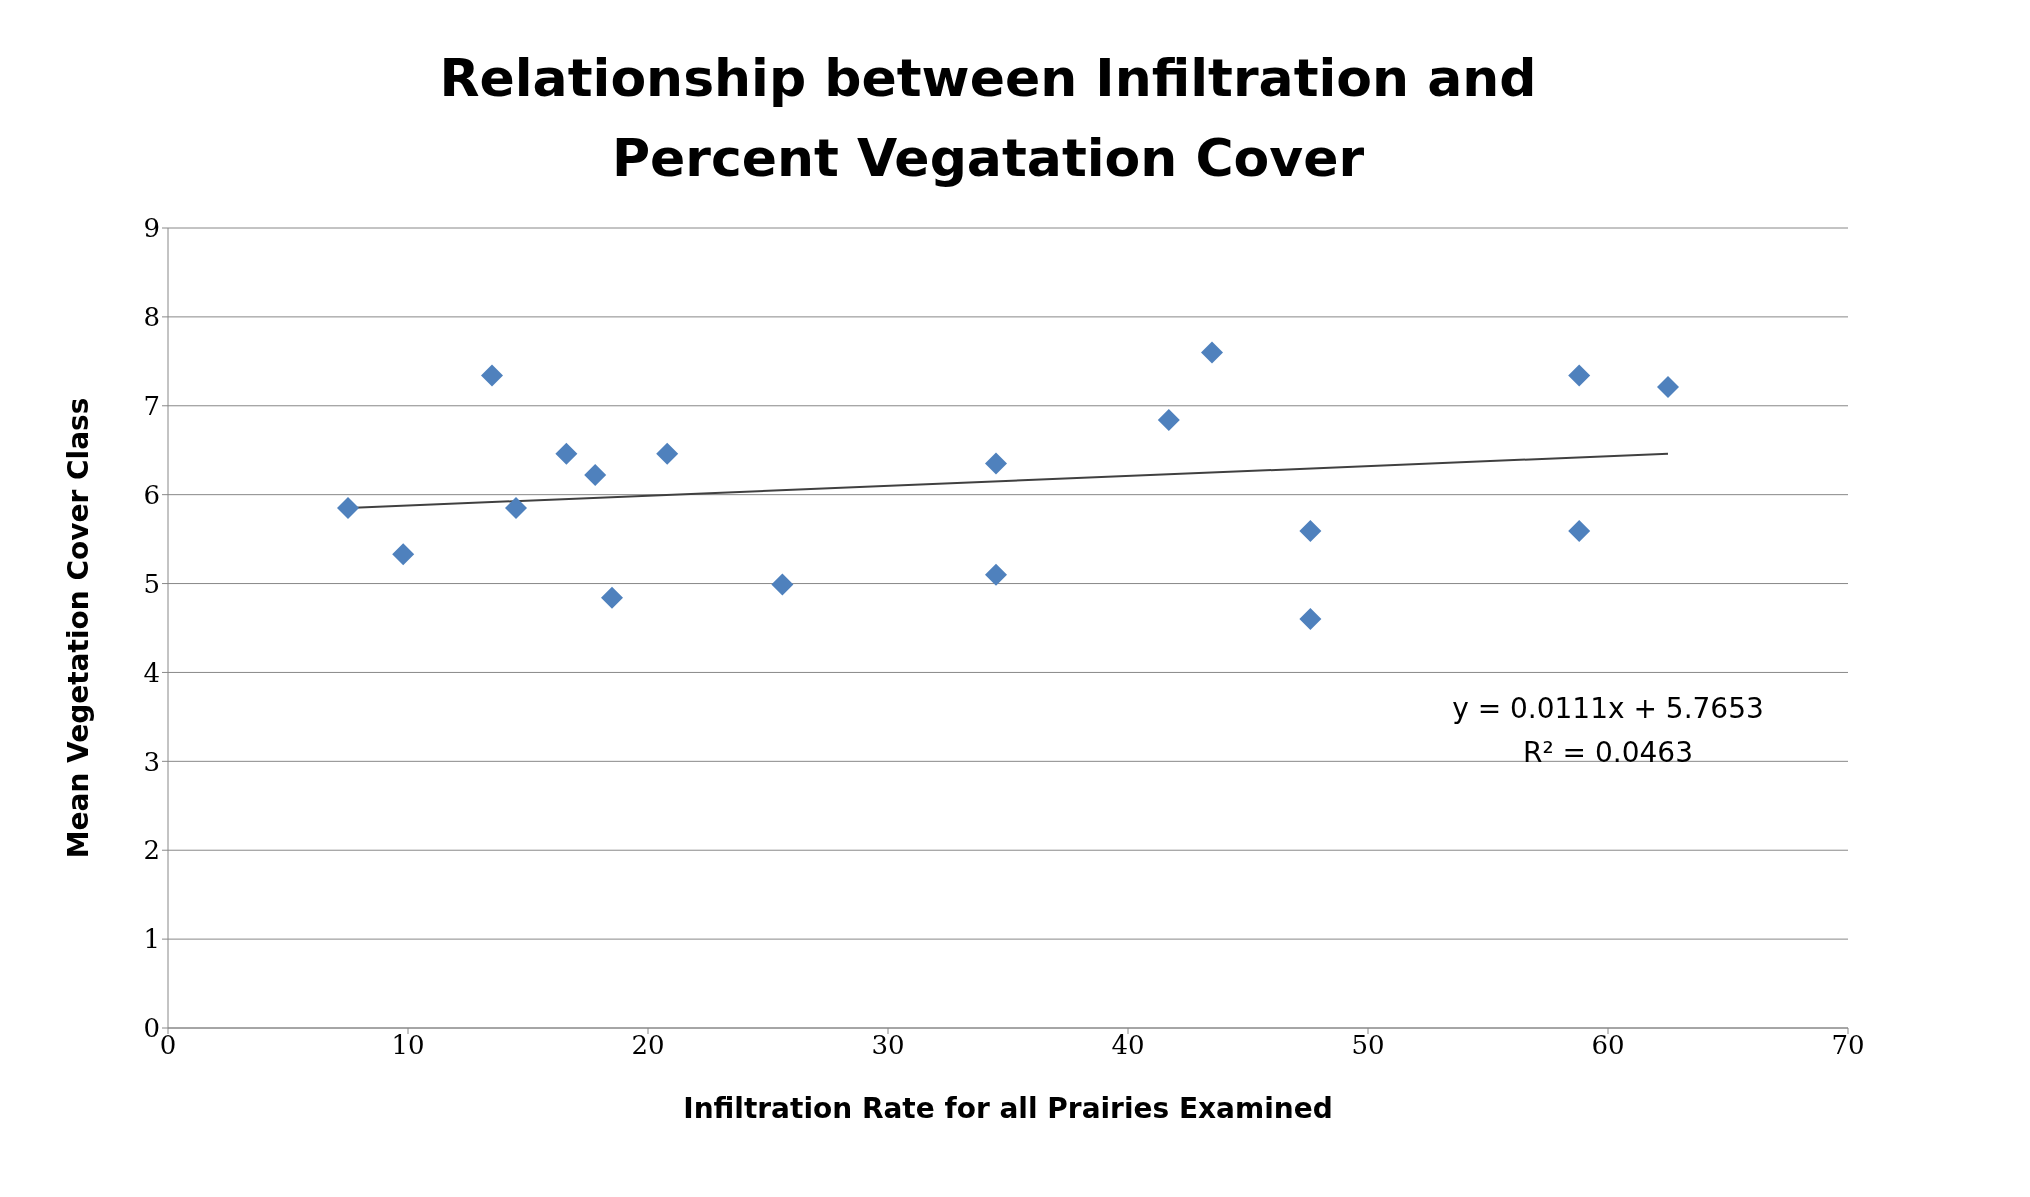 The image size is (2030, 1197). What do you see at coordinates (78, 628) in the screenshot?
I see `y-axis-title: Mean Vegetation Cover Class` at bounding box center [78, 628].